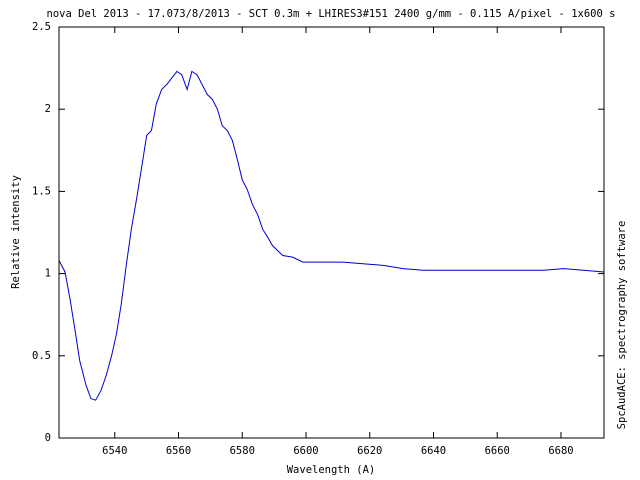 The height and width of the screenshot is (480, 640). I want to click on x-tick-label: 6640, so click(433, 451).